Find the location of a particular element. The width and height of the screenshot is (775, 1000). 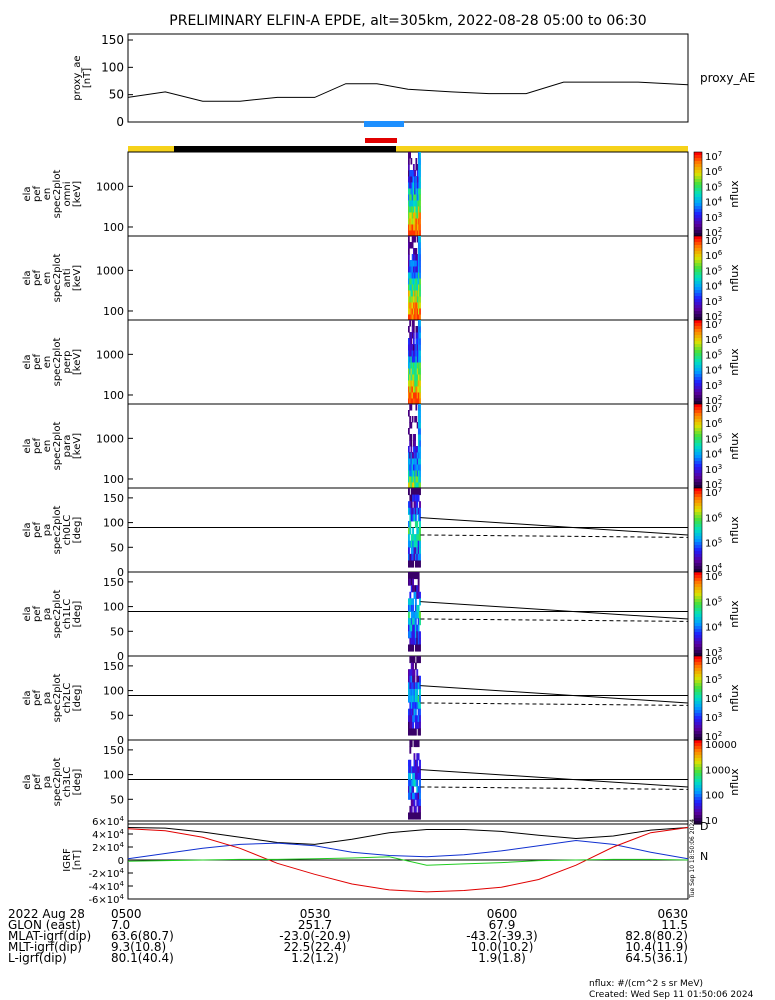

colorbar-tick-label: 10⁷ is located at coordinates (713, 408).